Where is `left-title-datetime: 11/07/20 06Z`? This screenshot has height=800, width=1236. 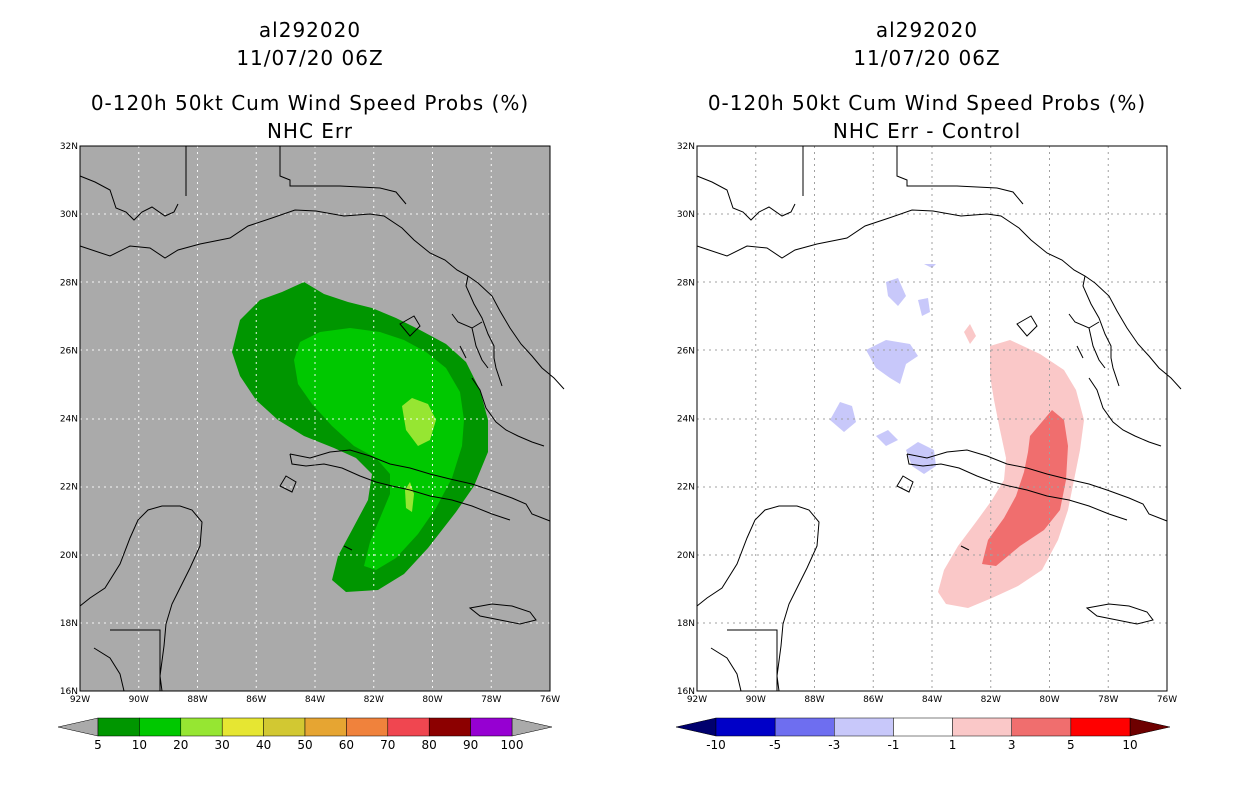 left-title-datetime: 11/07/20 06Z is located at coordinates (310, 58).